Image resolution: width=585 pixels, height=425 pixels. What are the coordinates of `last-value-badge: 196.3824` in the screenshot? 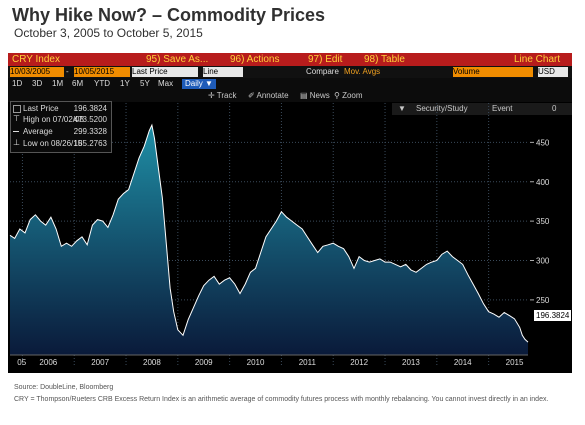 It's located at (553, 315).